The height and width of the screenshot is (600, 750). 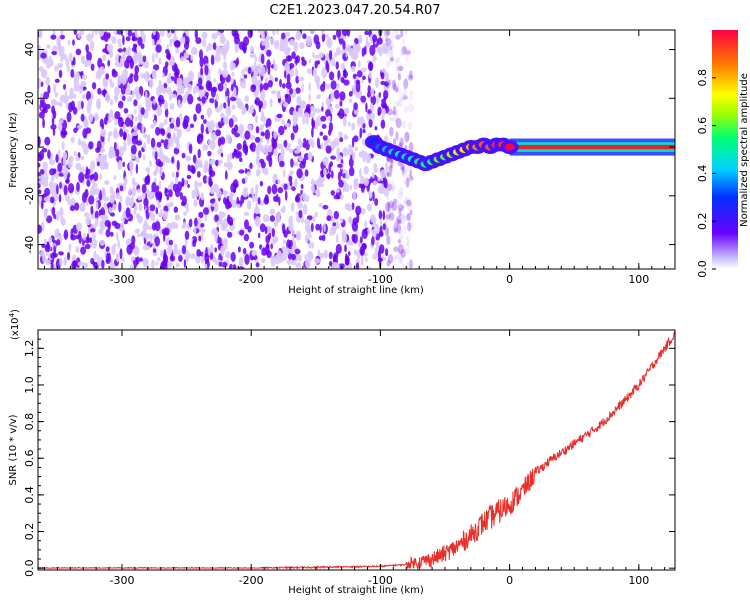 What do you see at coordinates (519, 153) in the screenshot?
I see `spectrogram-trace` at bounding box center [519, 153].